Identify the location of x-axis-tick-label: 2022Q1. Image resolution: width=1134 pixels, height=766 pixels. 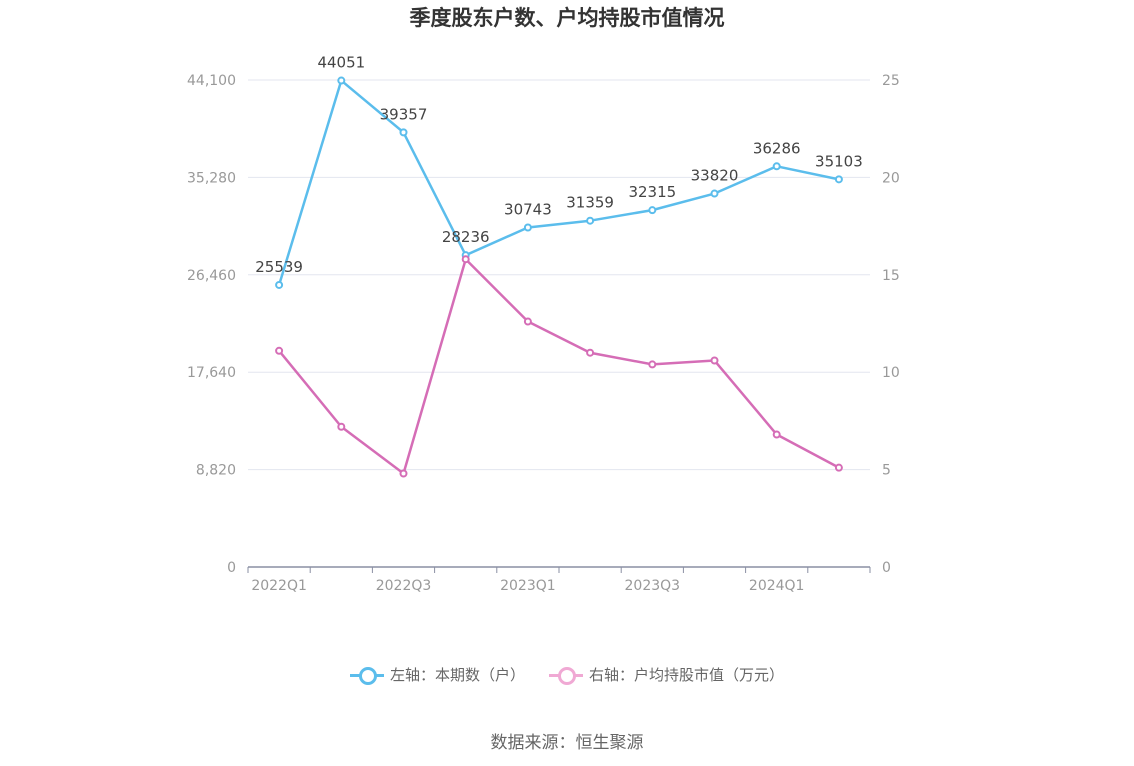
(279, 586).